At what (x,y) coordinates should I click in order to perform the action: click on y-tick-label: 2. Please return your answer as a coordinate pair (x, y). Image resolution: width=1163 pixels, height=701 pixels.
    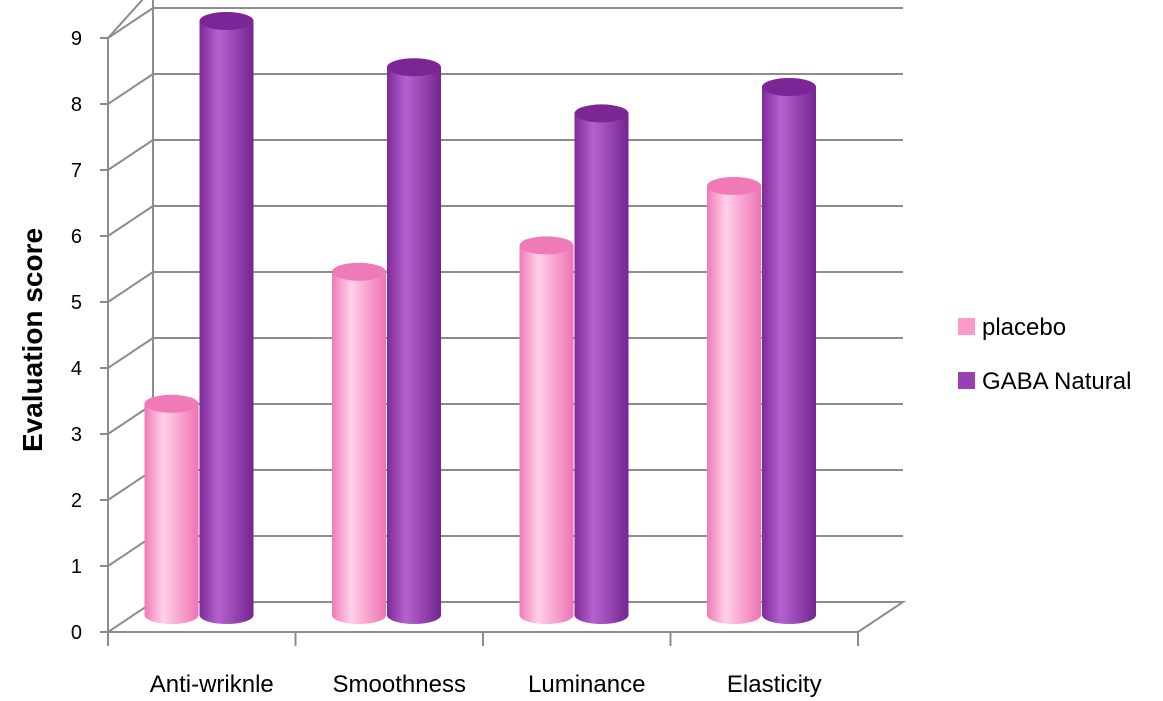
    Looking at the image, I should click on (76, 501).